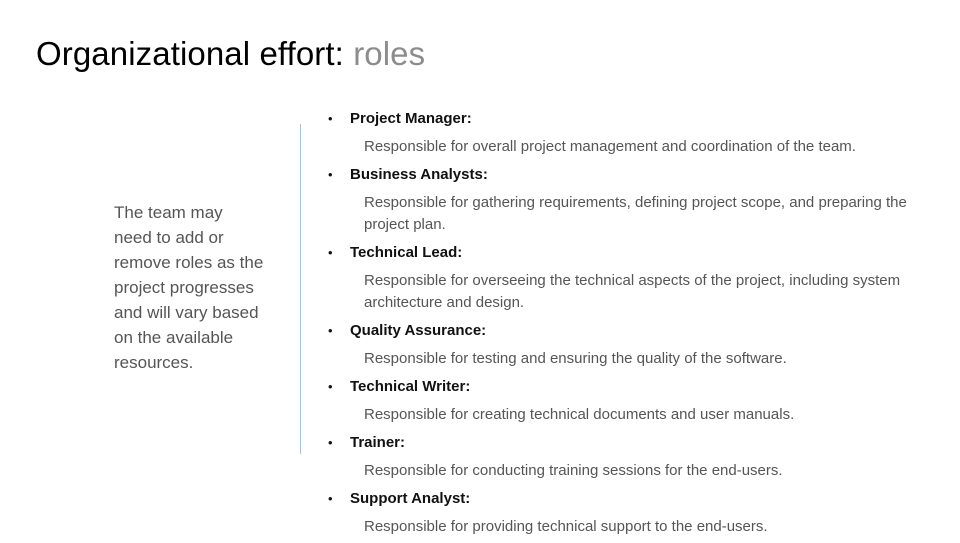  Describe the element at coordinates (410, 498) in the screenshot. I see `role-name: Support Analyst:` at that location.